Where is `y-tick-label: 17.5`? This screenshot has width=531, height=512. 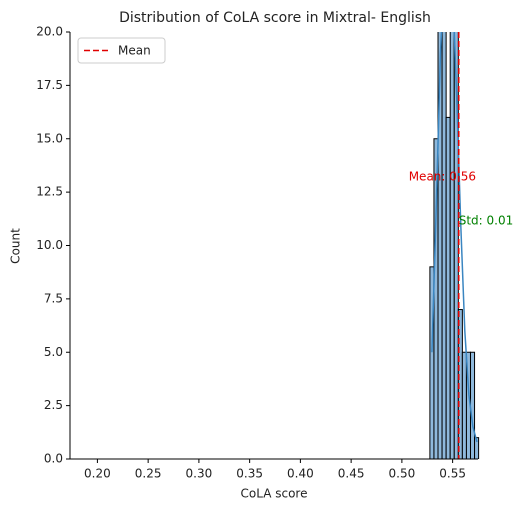 y-tick-label: 17.5 is located at coordinates (49, 85).